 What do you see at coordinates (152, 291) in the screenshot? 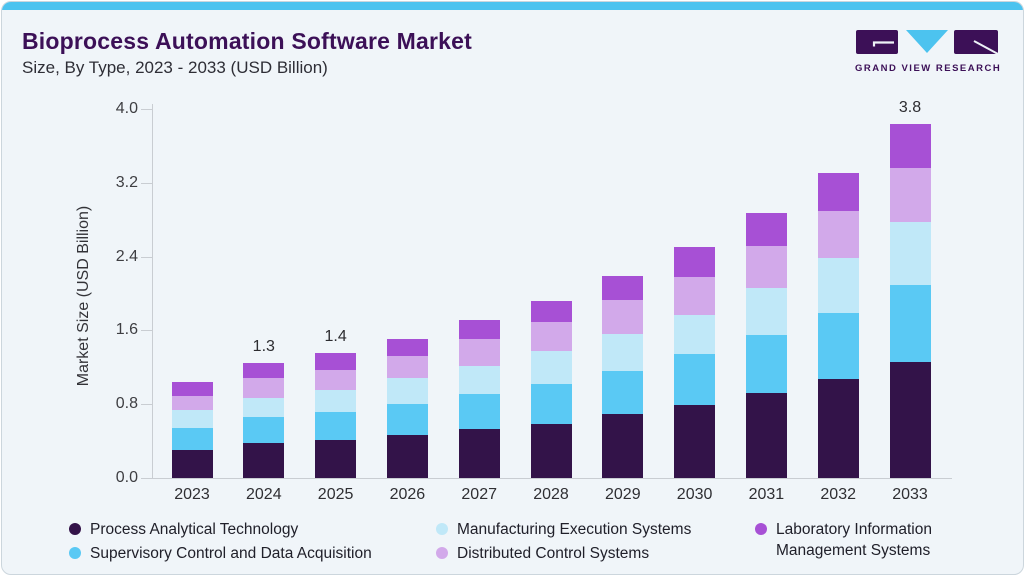
I see `y-axis-line` at bounding box center [152, 291].